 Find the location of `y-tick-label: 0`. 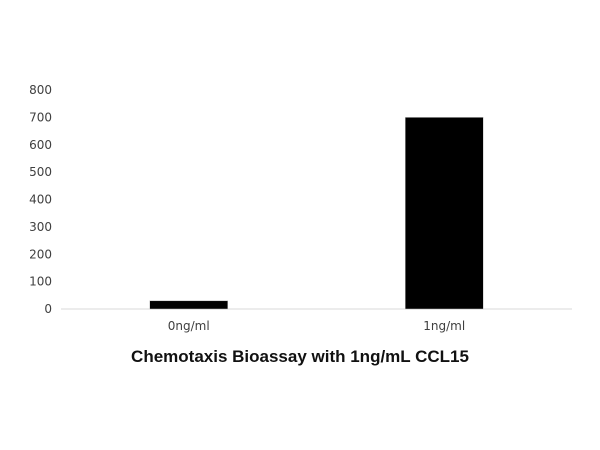

y-tick-label: 0 is located at coordinates (48, 309).